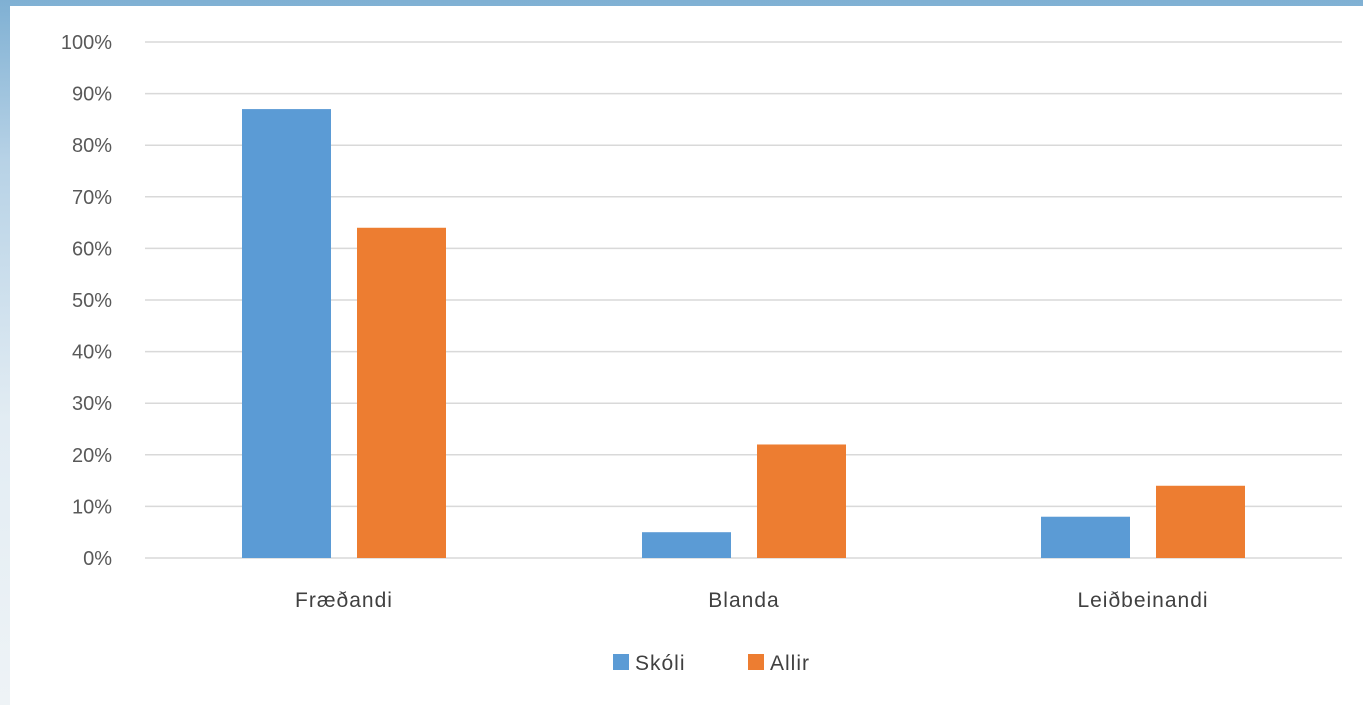 Image resolution: width=1363 pixels, height=705 pixels. I want to click on y-tick-label: 50%, so click(92, 301).